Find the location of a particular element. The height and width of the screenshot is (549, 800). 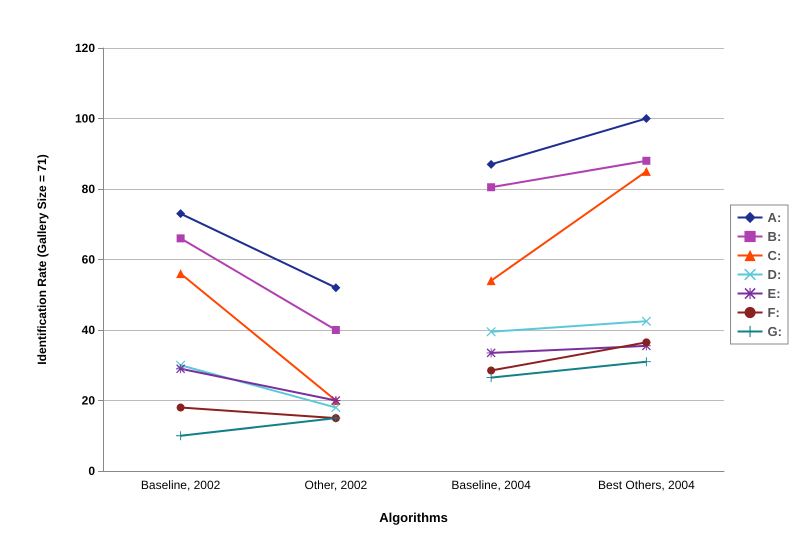

legend-label: E: is located at coordinates (774, 293).